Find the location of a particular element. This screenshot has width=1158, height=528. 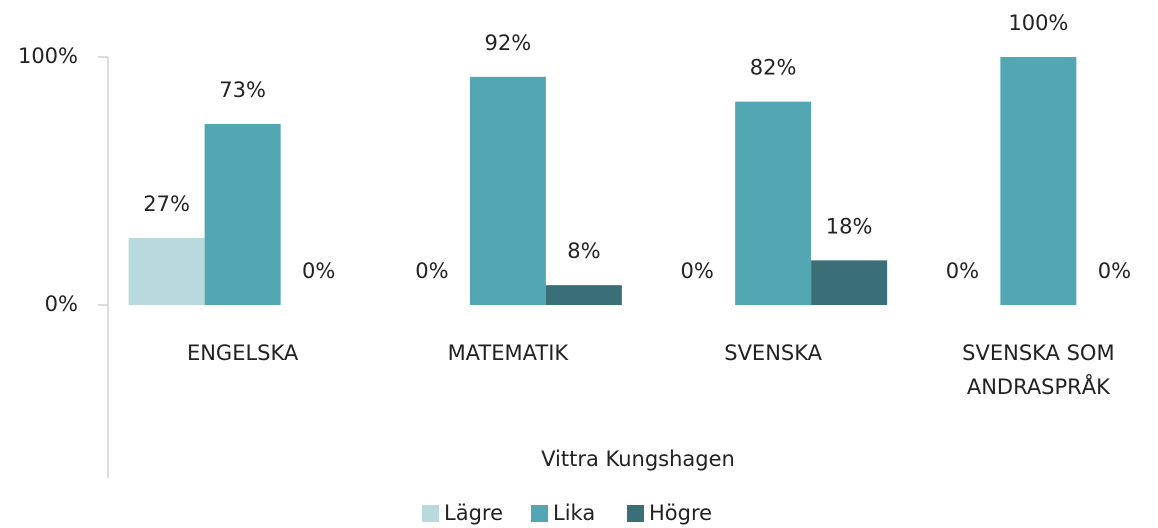

value-label: 92% is located at coordinates (508, 43).